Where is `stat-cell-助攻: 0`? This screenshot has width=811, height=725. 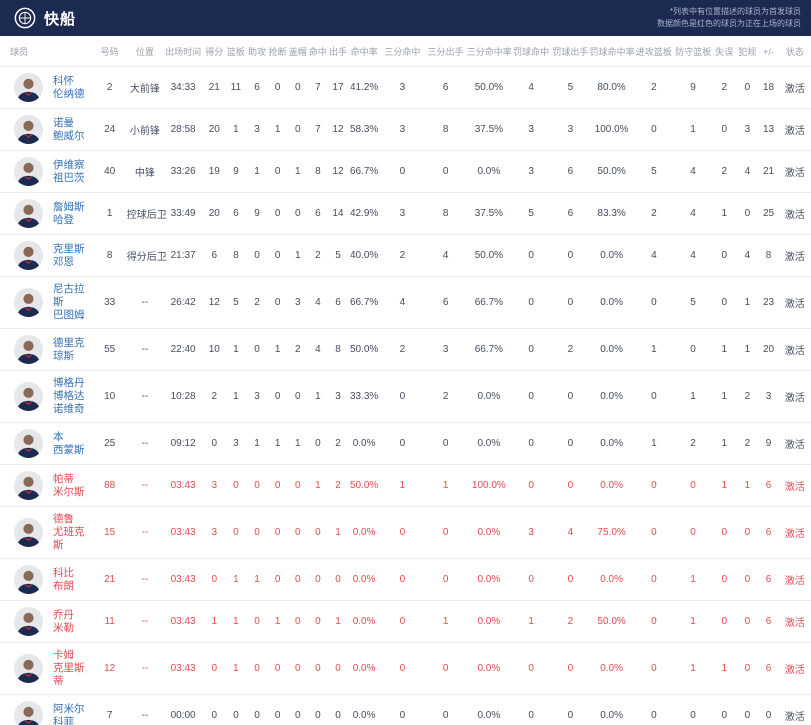 stat-cell-助攻: 0 is located at coordinates (257, 349).